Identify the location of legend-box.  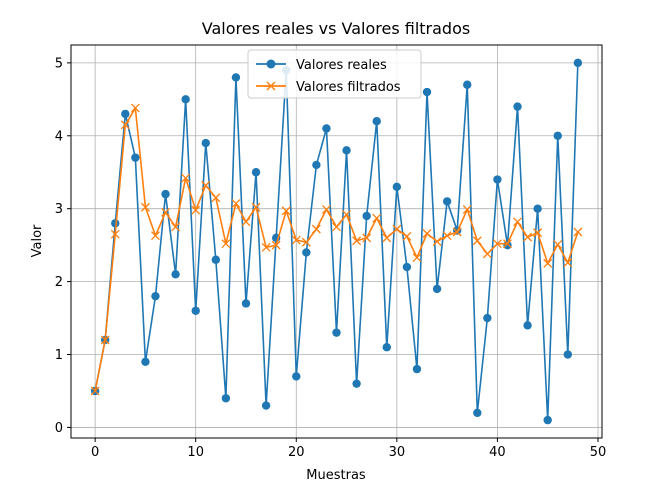
(334, 74).